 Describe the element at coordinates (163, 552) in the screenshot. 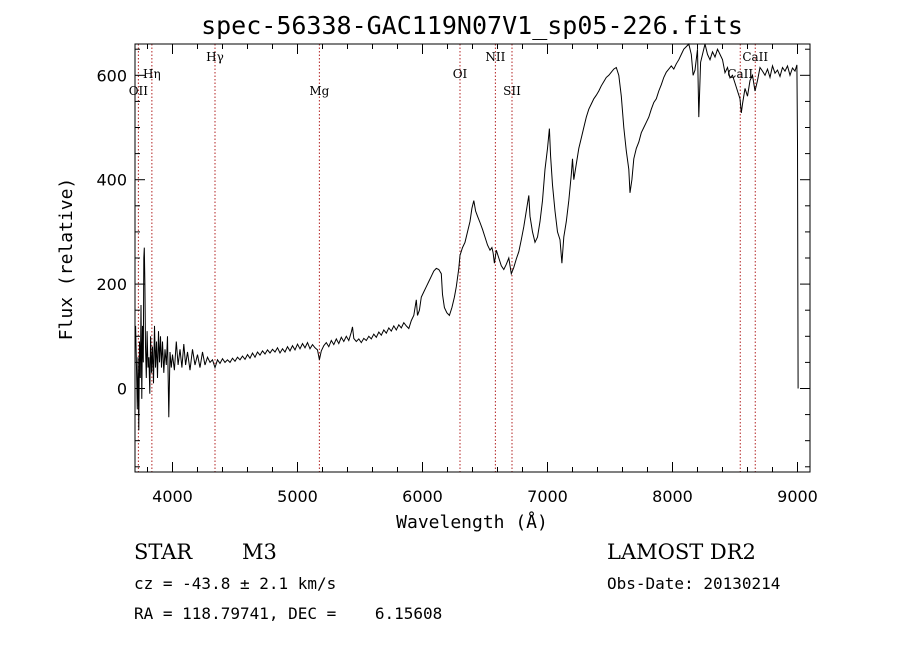

I see `object-class: STAR` at that location.